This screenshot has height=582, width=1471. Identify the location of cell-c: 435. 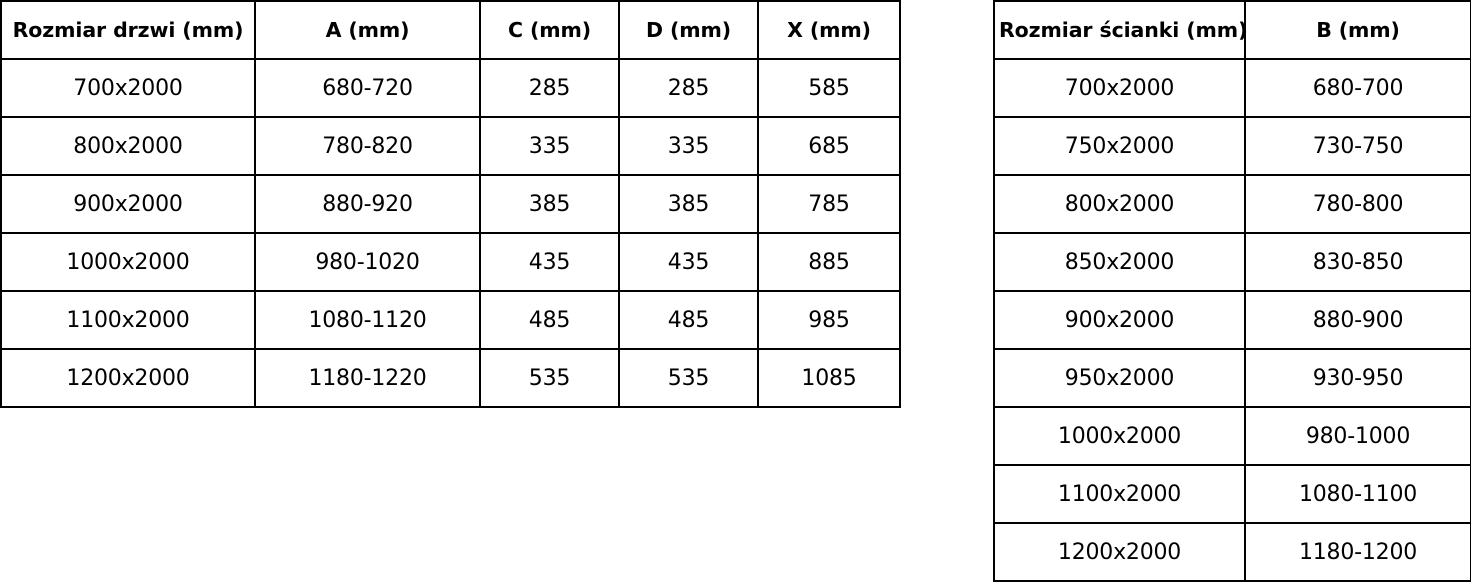
(549, 262).